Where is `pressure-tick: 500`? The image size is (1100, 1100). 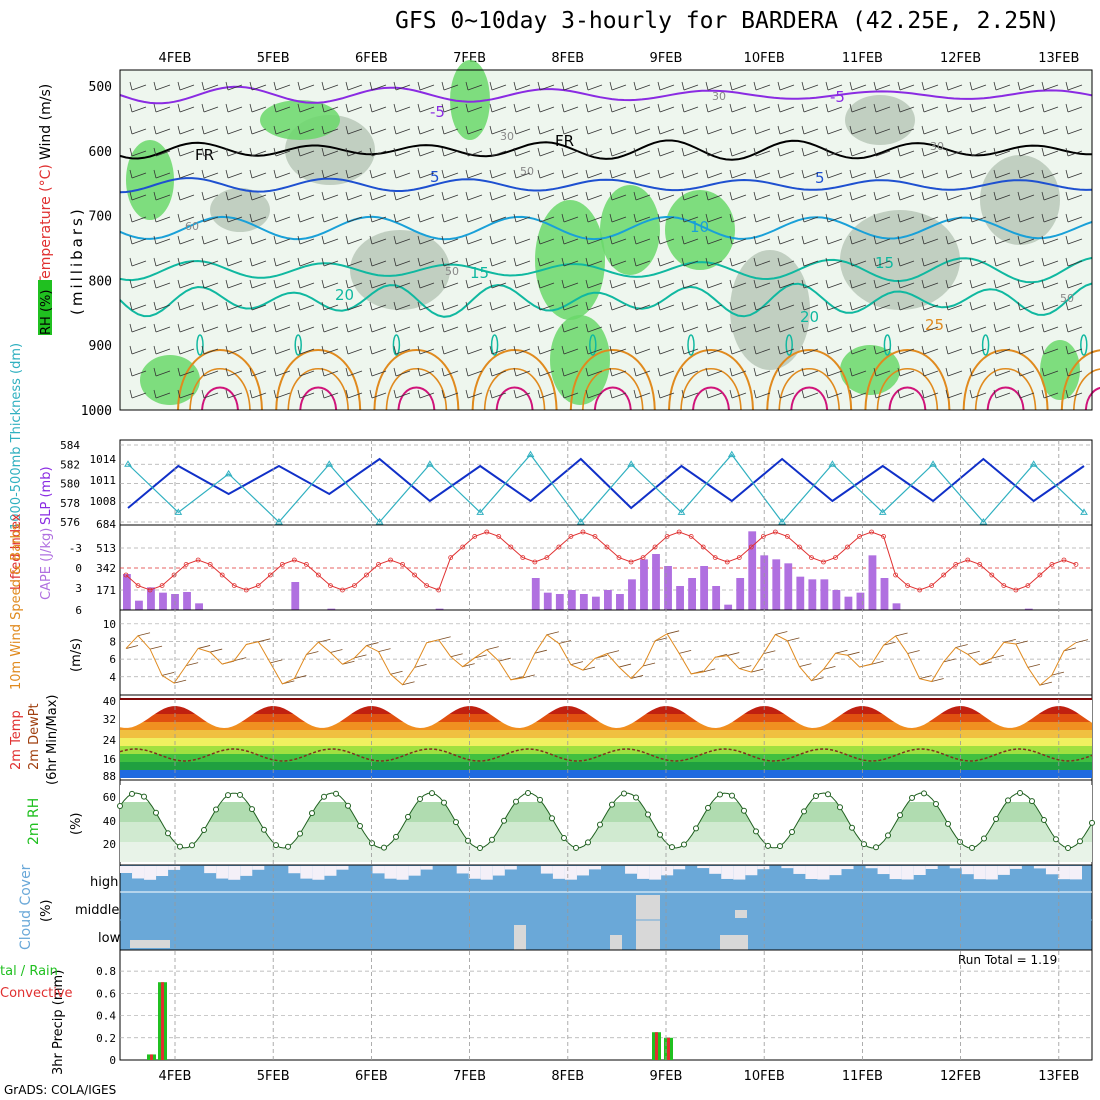
pressure-tick: 500 is located at coordinates (100, 87).